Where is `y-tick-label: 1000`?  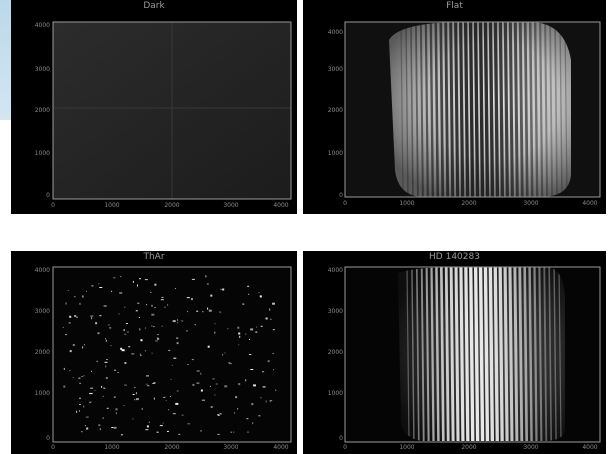
y-tick-label: 1000 is located at coordinates (42, 393).